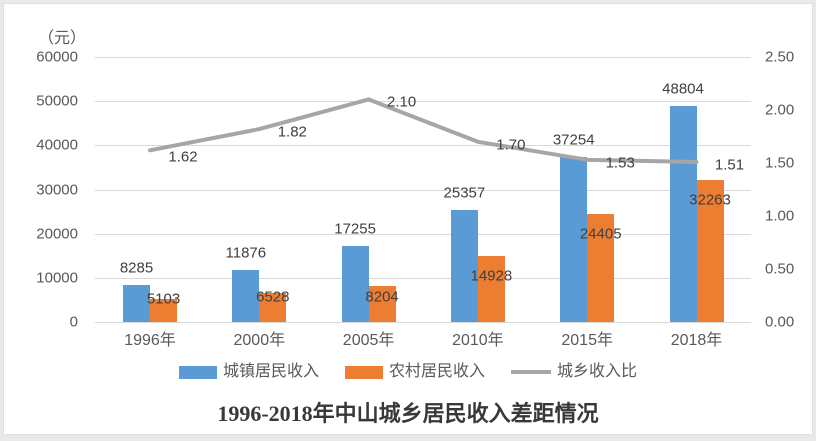 The height and width of the screenshot is (441, 816). Describe the element at coordinates (57, 234) in the screenshot. I see `left-axis-tick: 20000` at that location.